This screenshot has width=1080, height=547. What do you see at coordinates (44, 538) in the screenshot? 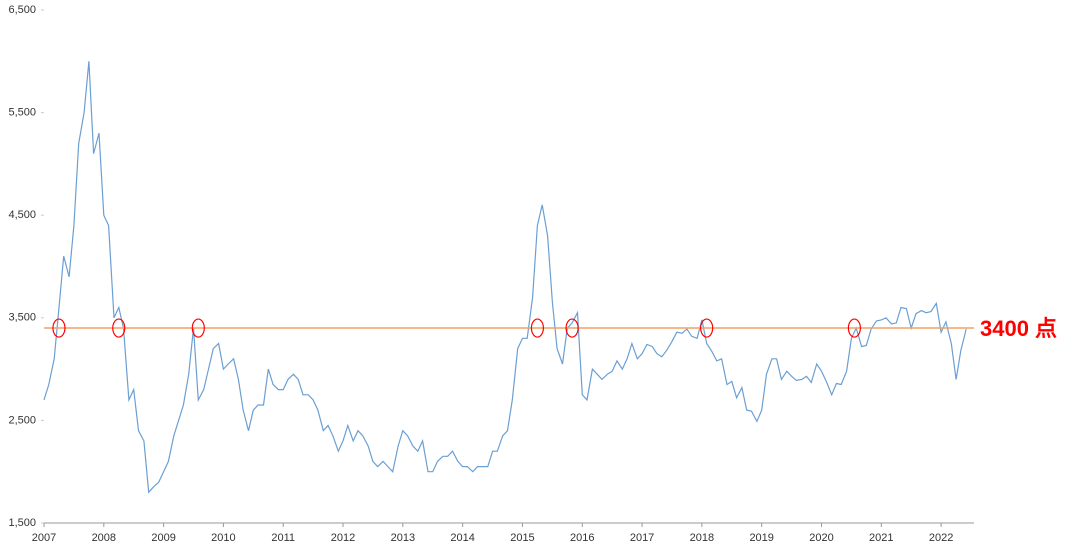
I see `x-tick-label: 2007` at bounding box center [44, 538].